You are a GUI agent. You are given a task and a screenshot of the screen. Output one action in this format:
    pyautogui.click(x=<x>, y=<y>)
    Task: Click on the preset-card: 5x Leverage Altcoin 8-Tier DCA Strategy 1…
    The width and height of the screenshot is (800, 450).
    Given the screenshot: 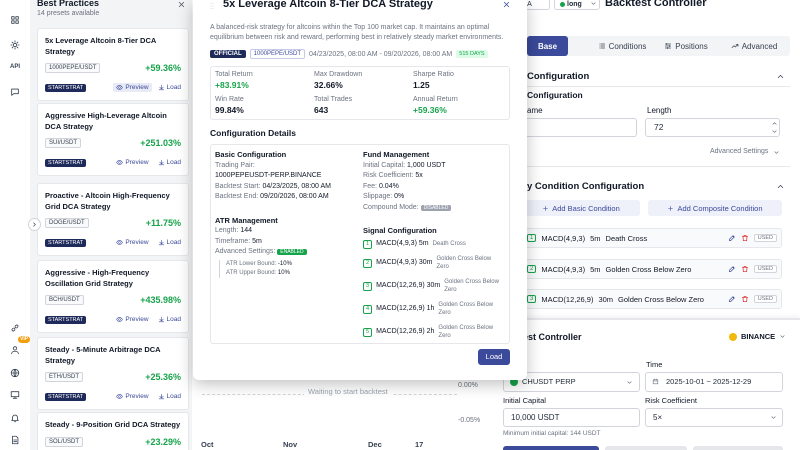 What is the action you would take?
    pyautogui.click(x=113, y=64)
    